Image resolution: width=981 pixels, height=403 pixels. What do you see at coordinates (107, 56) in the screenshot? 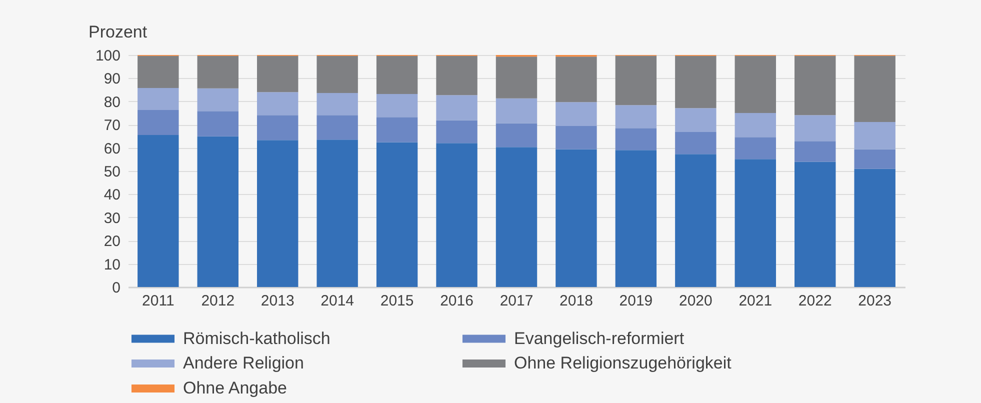
I see `y-tick-label: 100` at bounding box center [107, 56].